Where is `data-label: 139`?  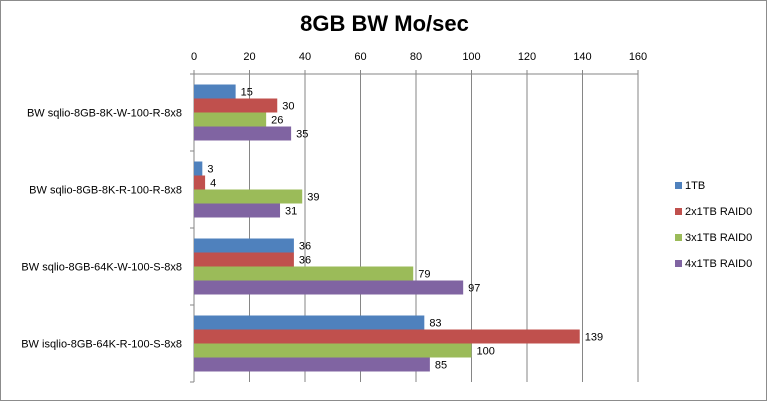 data-label: 139 is located at coordinates (594, 338).